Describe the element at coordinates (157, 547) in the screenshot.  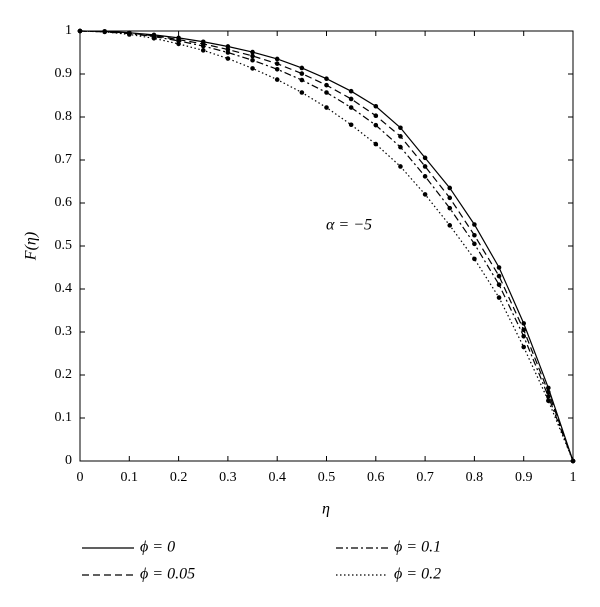
I see `legend-label: ϕ = 0` at that location.